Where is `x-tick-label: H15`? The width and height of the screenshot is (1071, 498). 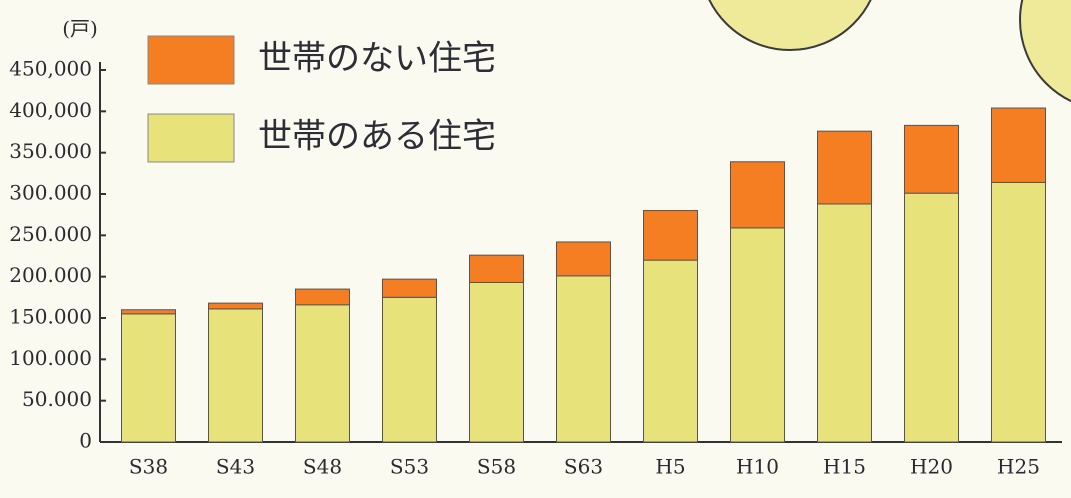 x-tick-label: H15 is located at coordinates (844, 467).